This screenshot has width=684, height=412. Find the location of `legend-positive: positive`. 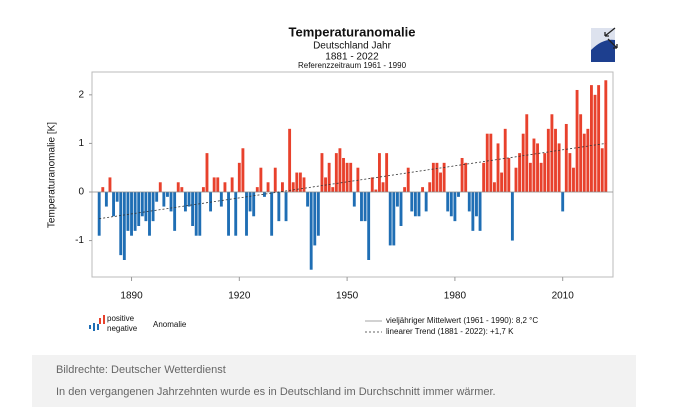

legend-positive: positive is located at coordinates (121, 318).